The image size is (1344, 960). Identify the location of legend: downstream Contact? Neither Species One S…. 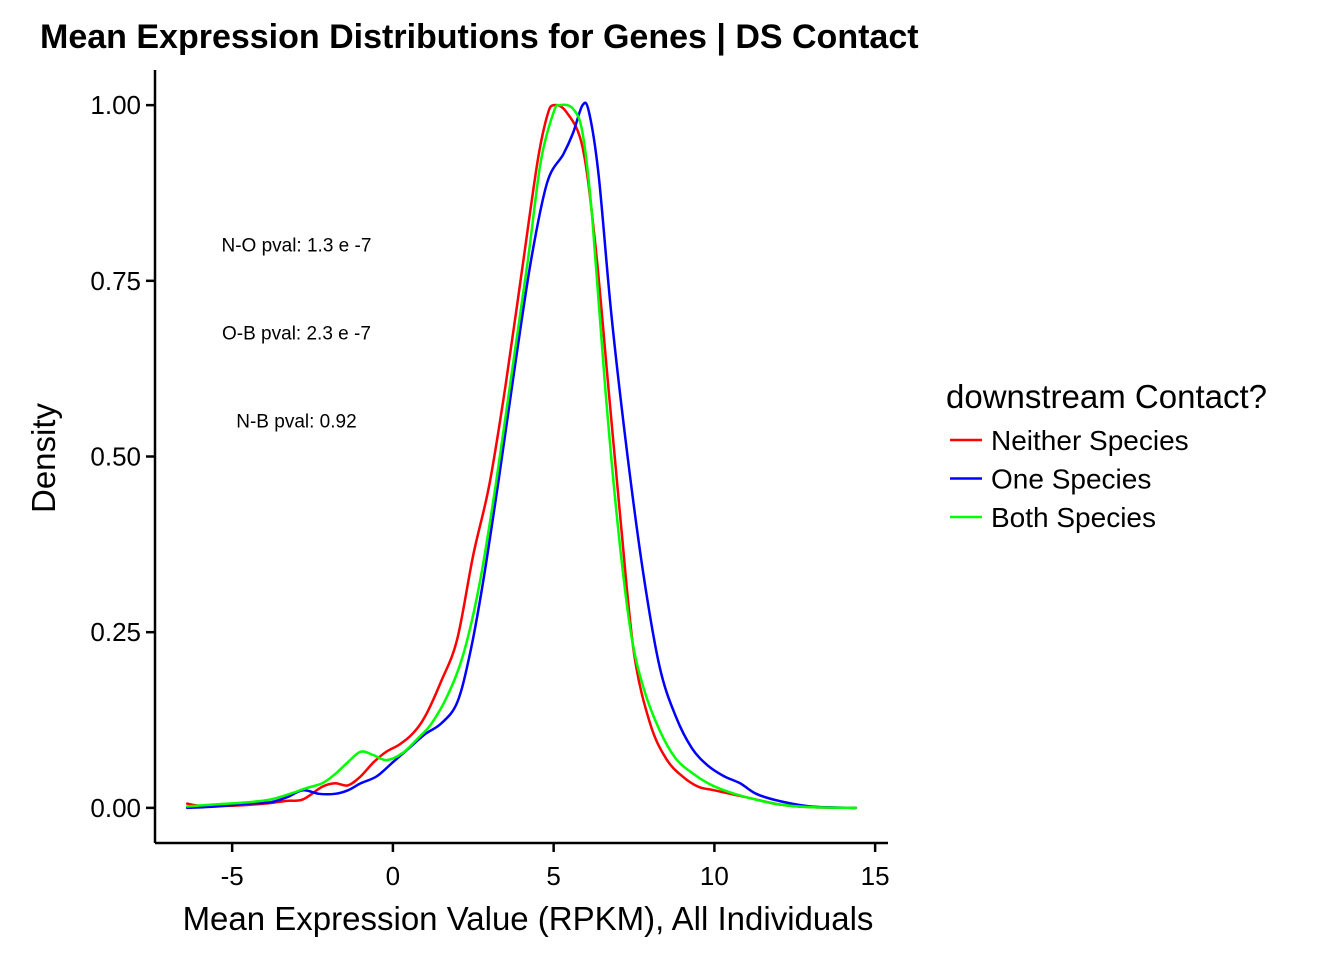
(1106, 455).